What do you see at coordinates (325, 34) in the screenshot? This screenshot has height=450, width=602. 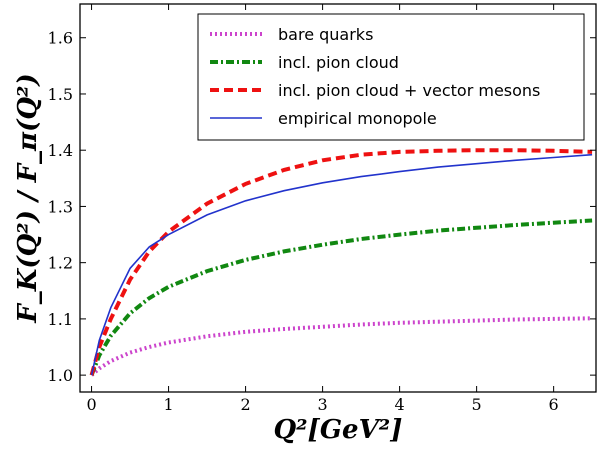 I see `legend-label-0: bare quarks` at bounding box center [325, 34].